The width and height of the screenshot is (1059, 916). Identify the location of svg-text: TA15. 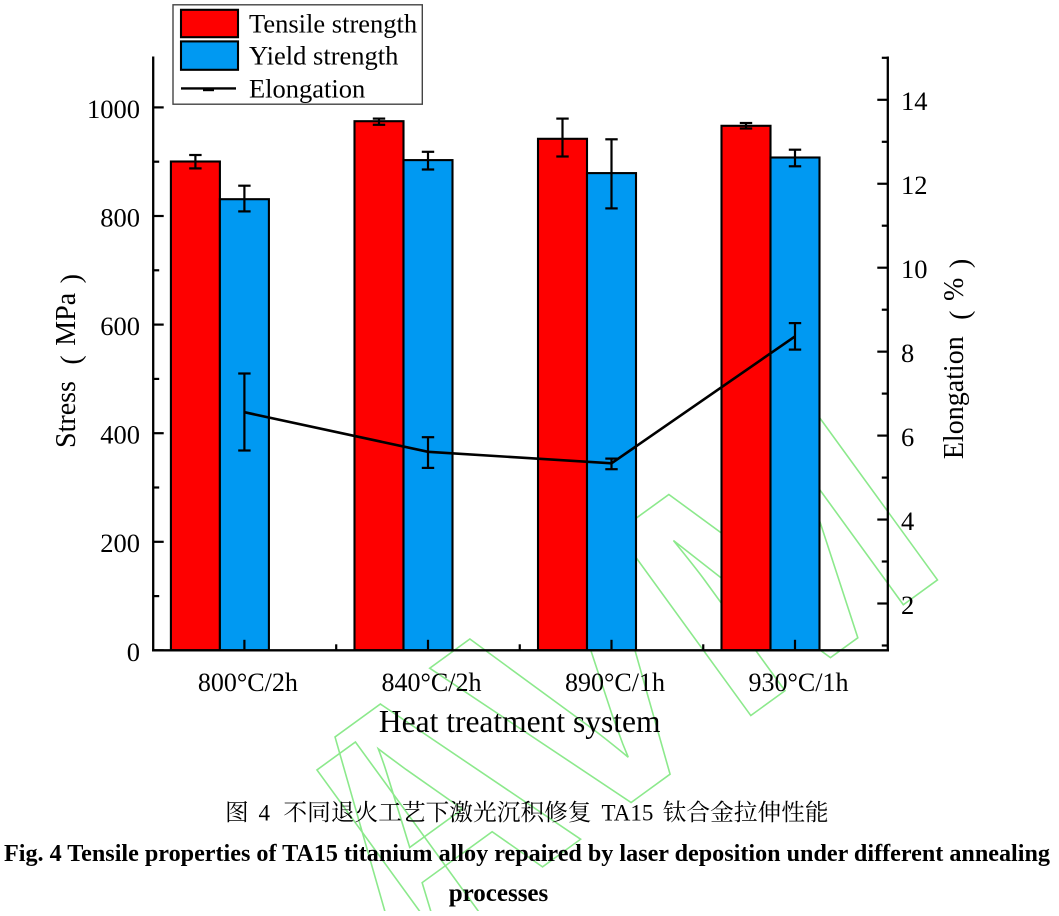
(628, 813).